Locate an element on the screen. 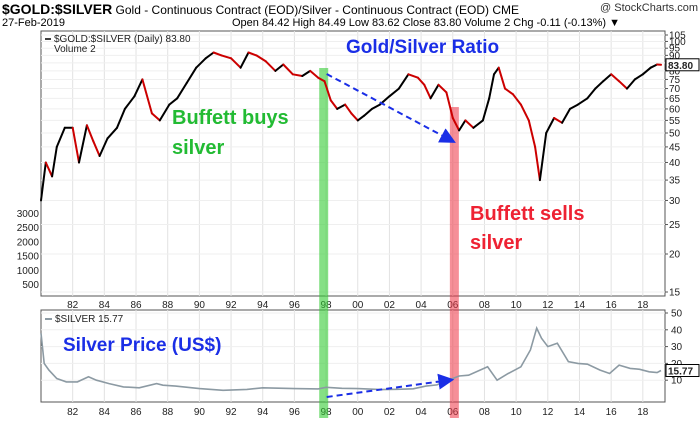  volume-tick-label: 2000 is located at coordinates (28, 242).